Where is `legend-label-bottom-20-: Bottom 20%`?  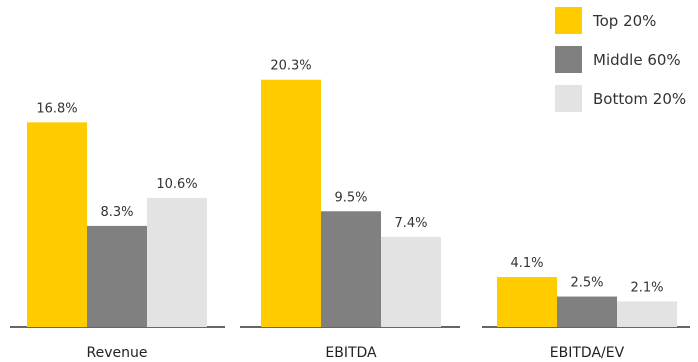 legend-label-bottom-20-: Bottom 20% is located at coordinates (639, 99).